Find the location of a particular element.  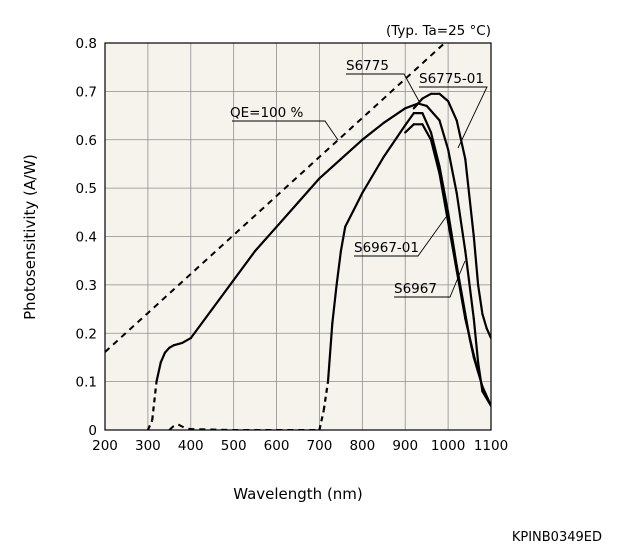

label-qe100: QE=100 % is located at coordinates (267, 113).